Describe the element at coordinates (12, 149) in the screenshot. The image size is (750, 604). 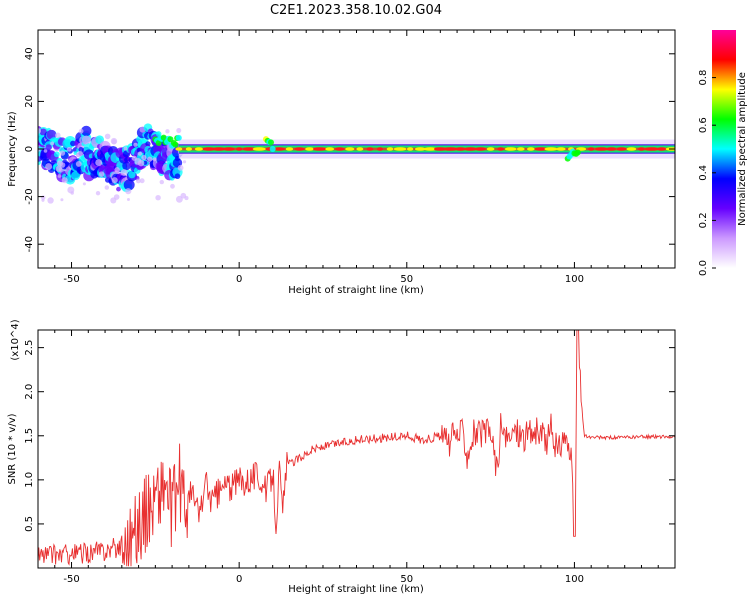
I see `panel1-ylabel: Frequency (Hz)` at that location.